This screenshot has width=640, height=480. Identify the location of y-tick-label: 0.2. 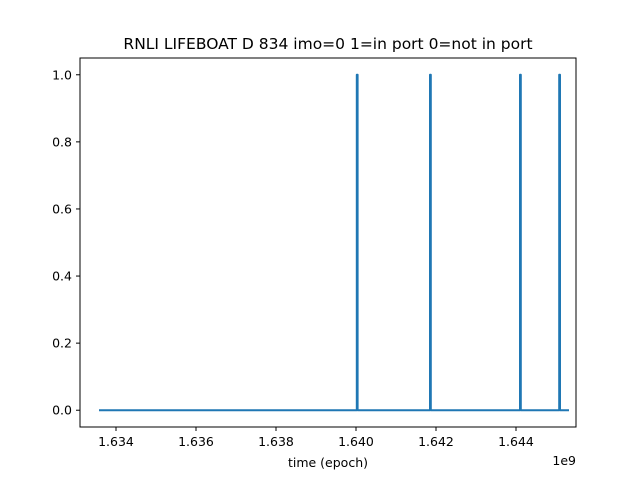
(62, 343).